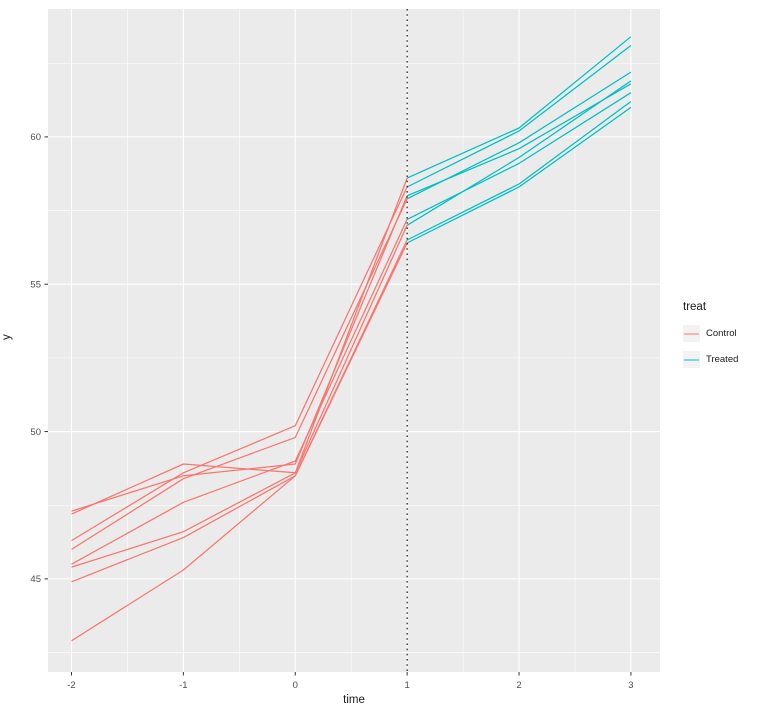 The height and width of the screenshot is (718, 777). What do you see at coordinates (35, 137) in the screenshot?
I see `y-tick-label: 60` at bounding box center [35, 137].